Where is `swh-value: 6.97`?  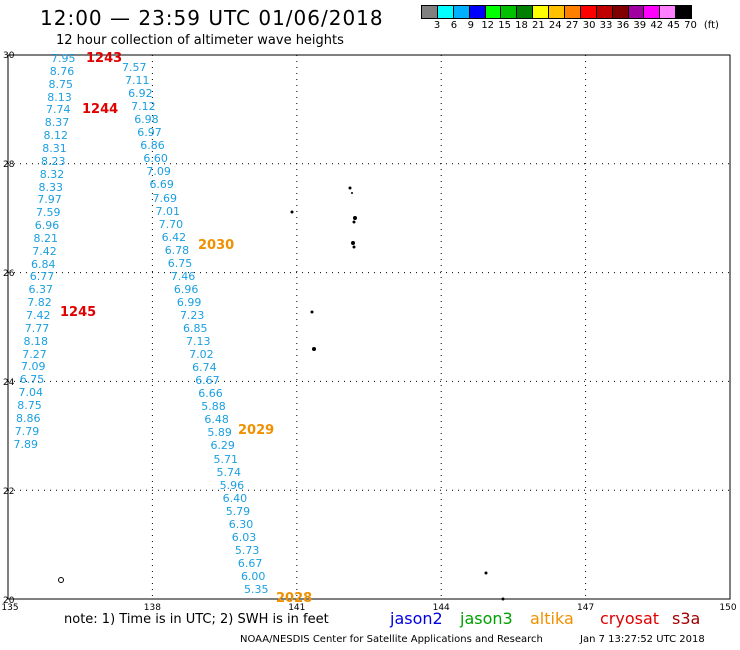 swh-value: 6.97 is located at coordinates (149, 133).